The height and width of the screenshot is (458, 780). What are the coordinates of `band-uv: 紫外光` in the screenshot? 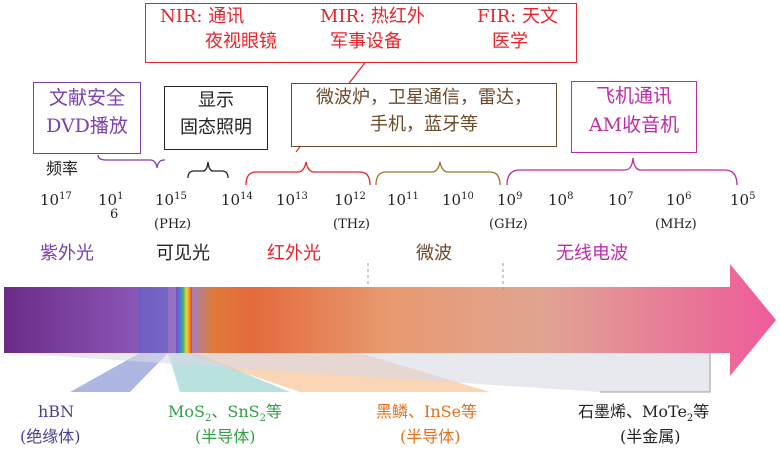 It's located at (67, 253).